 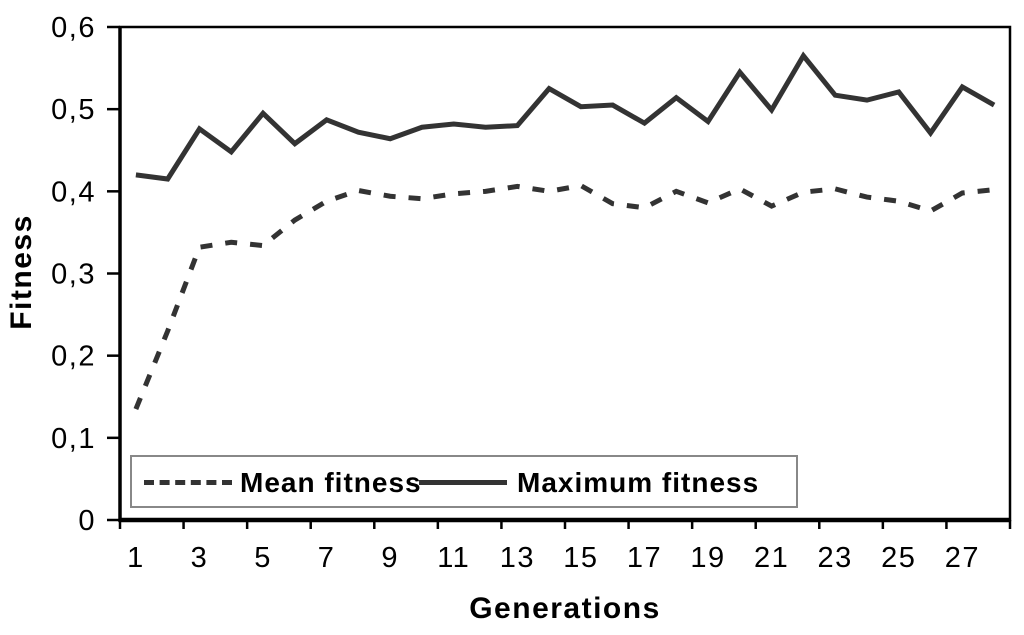 I want to click on legend: Mean fitness Maximum fitness, so click(x=464, y=481).